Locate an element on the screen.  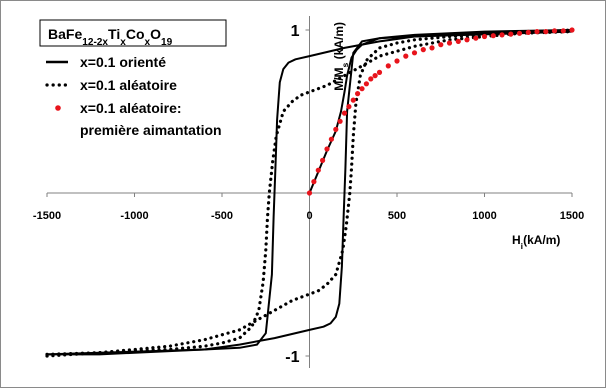
y-axis-title-part-0: M/M is located at coordinates (339, 78).